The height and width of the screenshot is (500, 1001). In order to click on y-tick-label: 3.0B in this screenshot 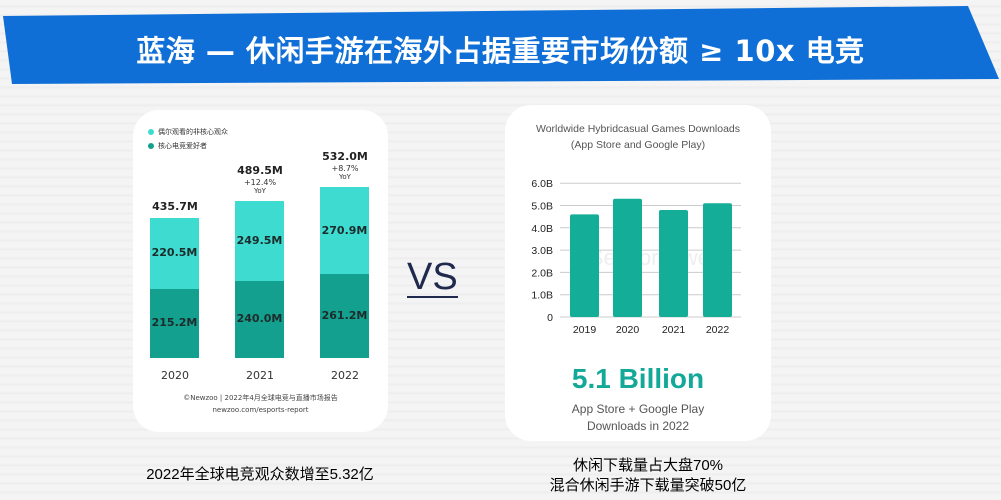, I will do `click(542, 251)`.